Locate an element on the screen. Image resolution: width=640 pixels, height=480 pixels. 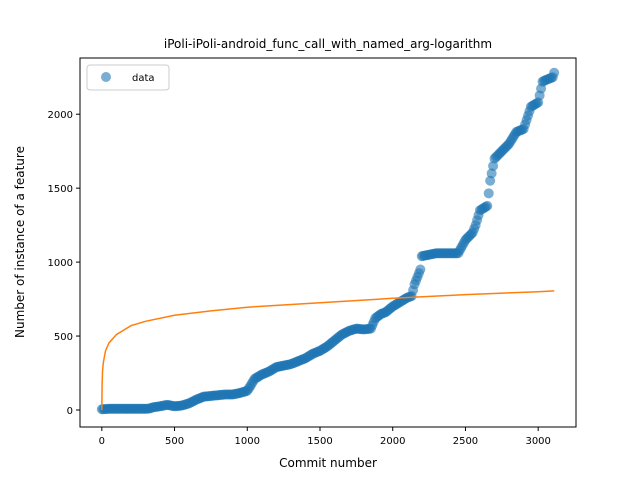
x-tick-label: 3000 is located at coordinates (537, 441).